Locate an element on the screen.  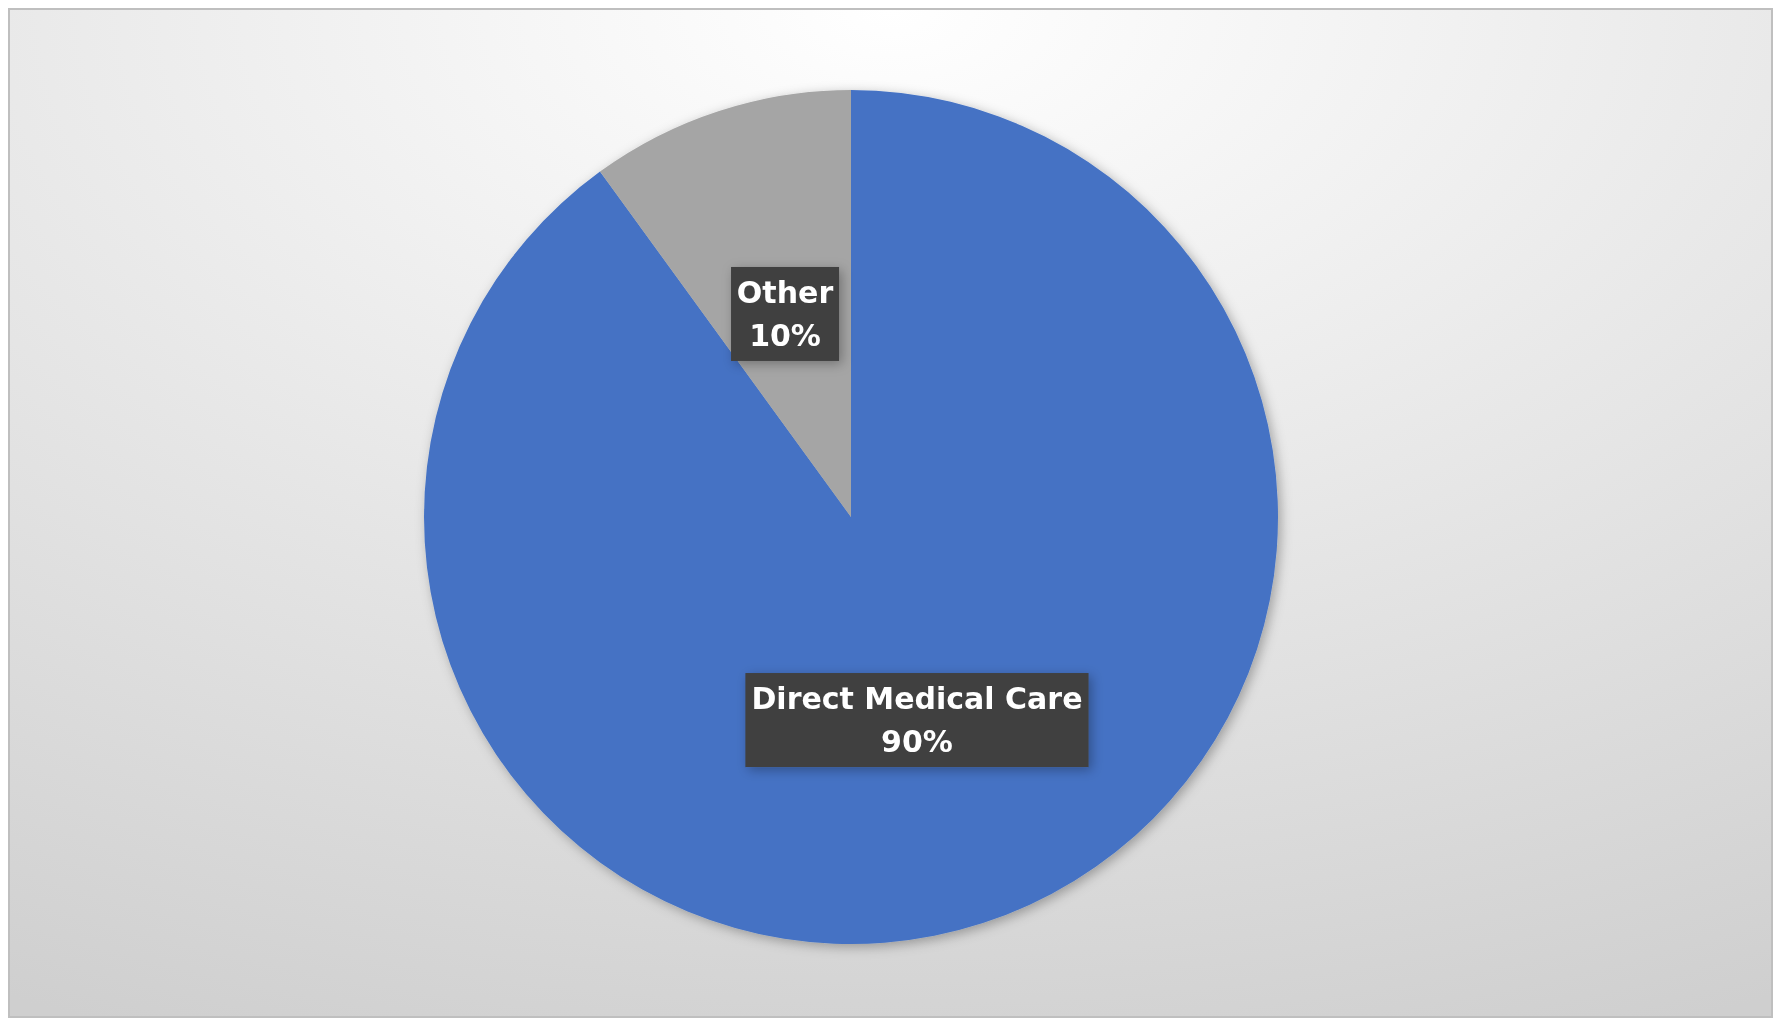
slice-label: Direct Medical Care is located at coordinates (917, 699).